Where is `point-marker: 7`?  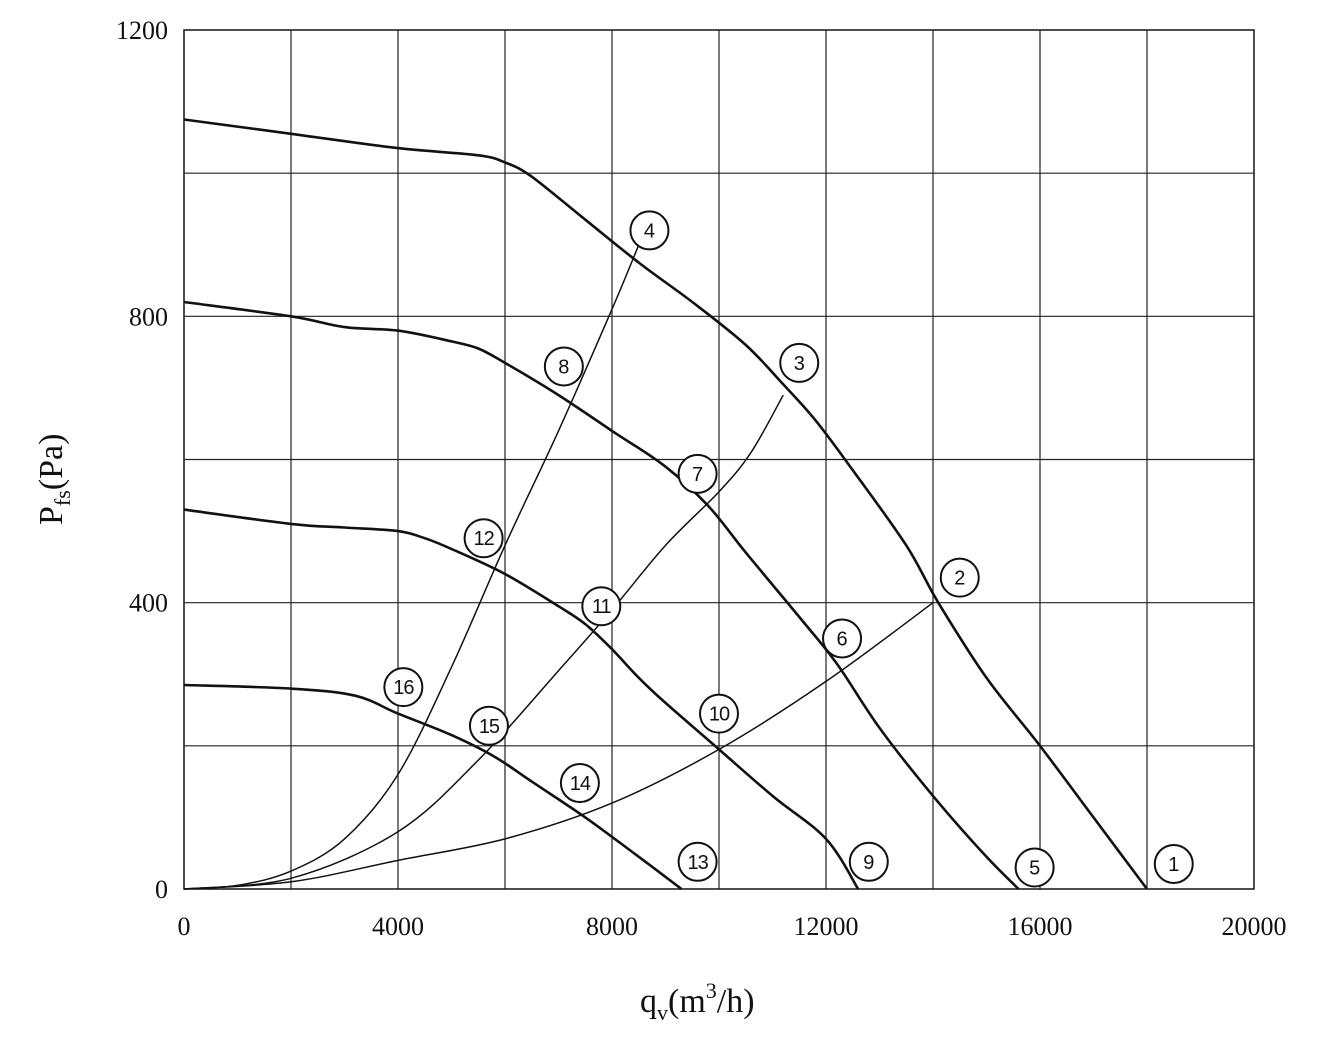 point-marker: 7 is located at coordinates (697, 473).